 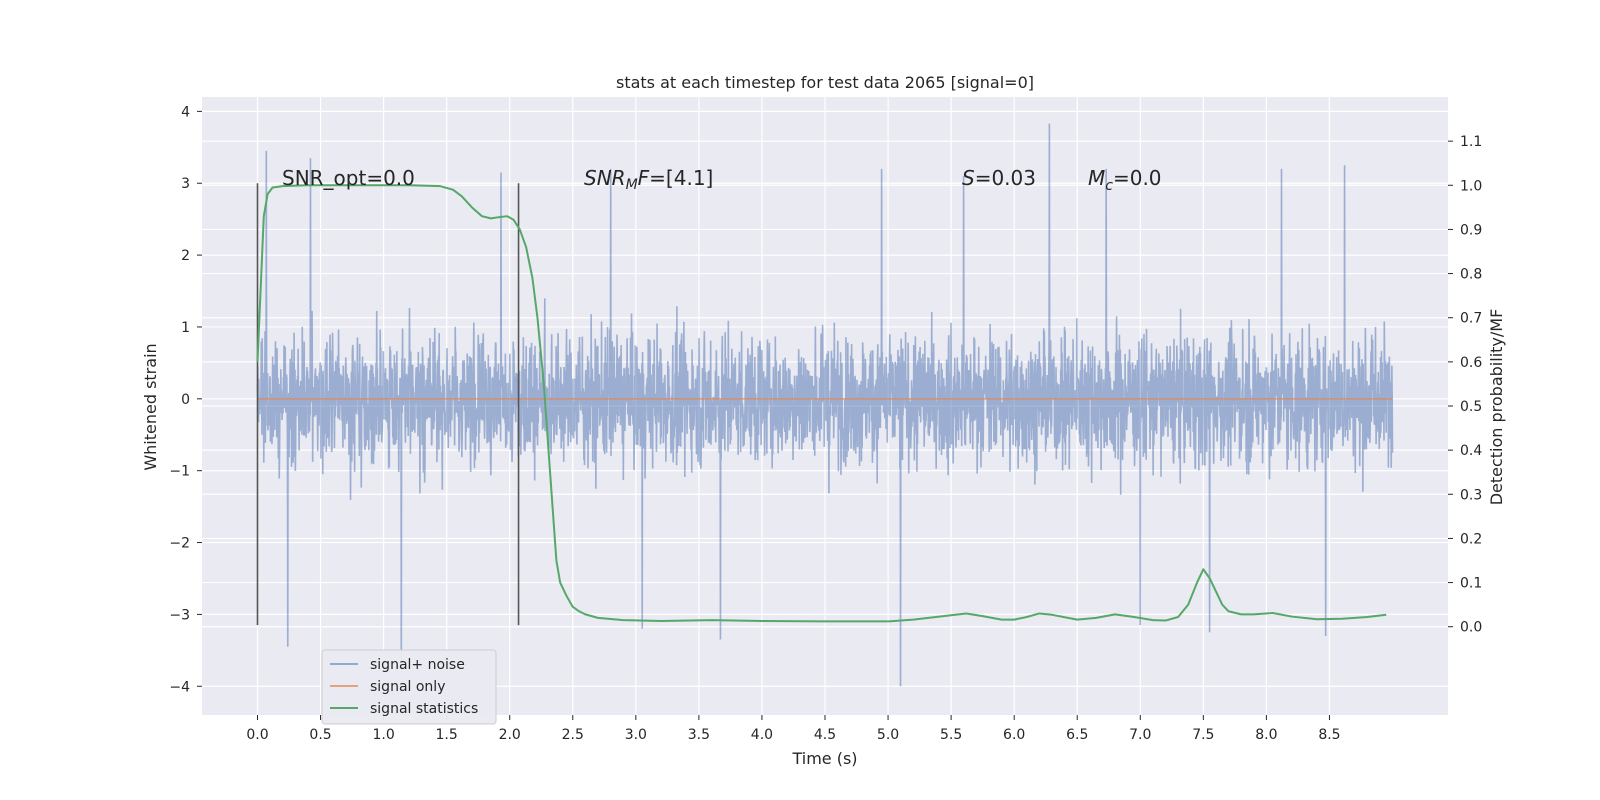 I want to click on legend-box, so click(x=409, y=687).